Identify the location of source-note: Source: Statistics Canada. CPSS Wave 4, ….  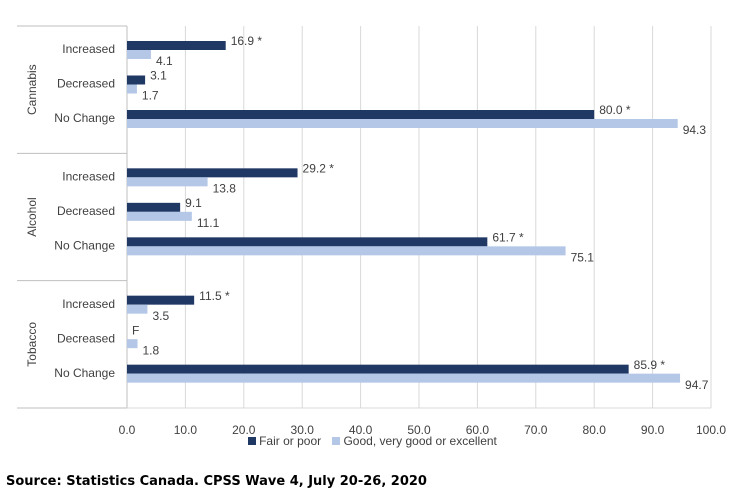
(216, 481).